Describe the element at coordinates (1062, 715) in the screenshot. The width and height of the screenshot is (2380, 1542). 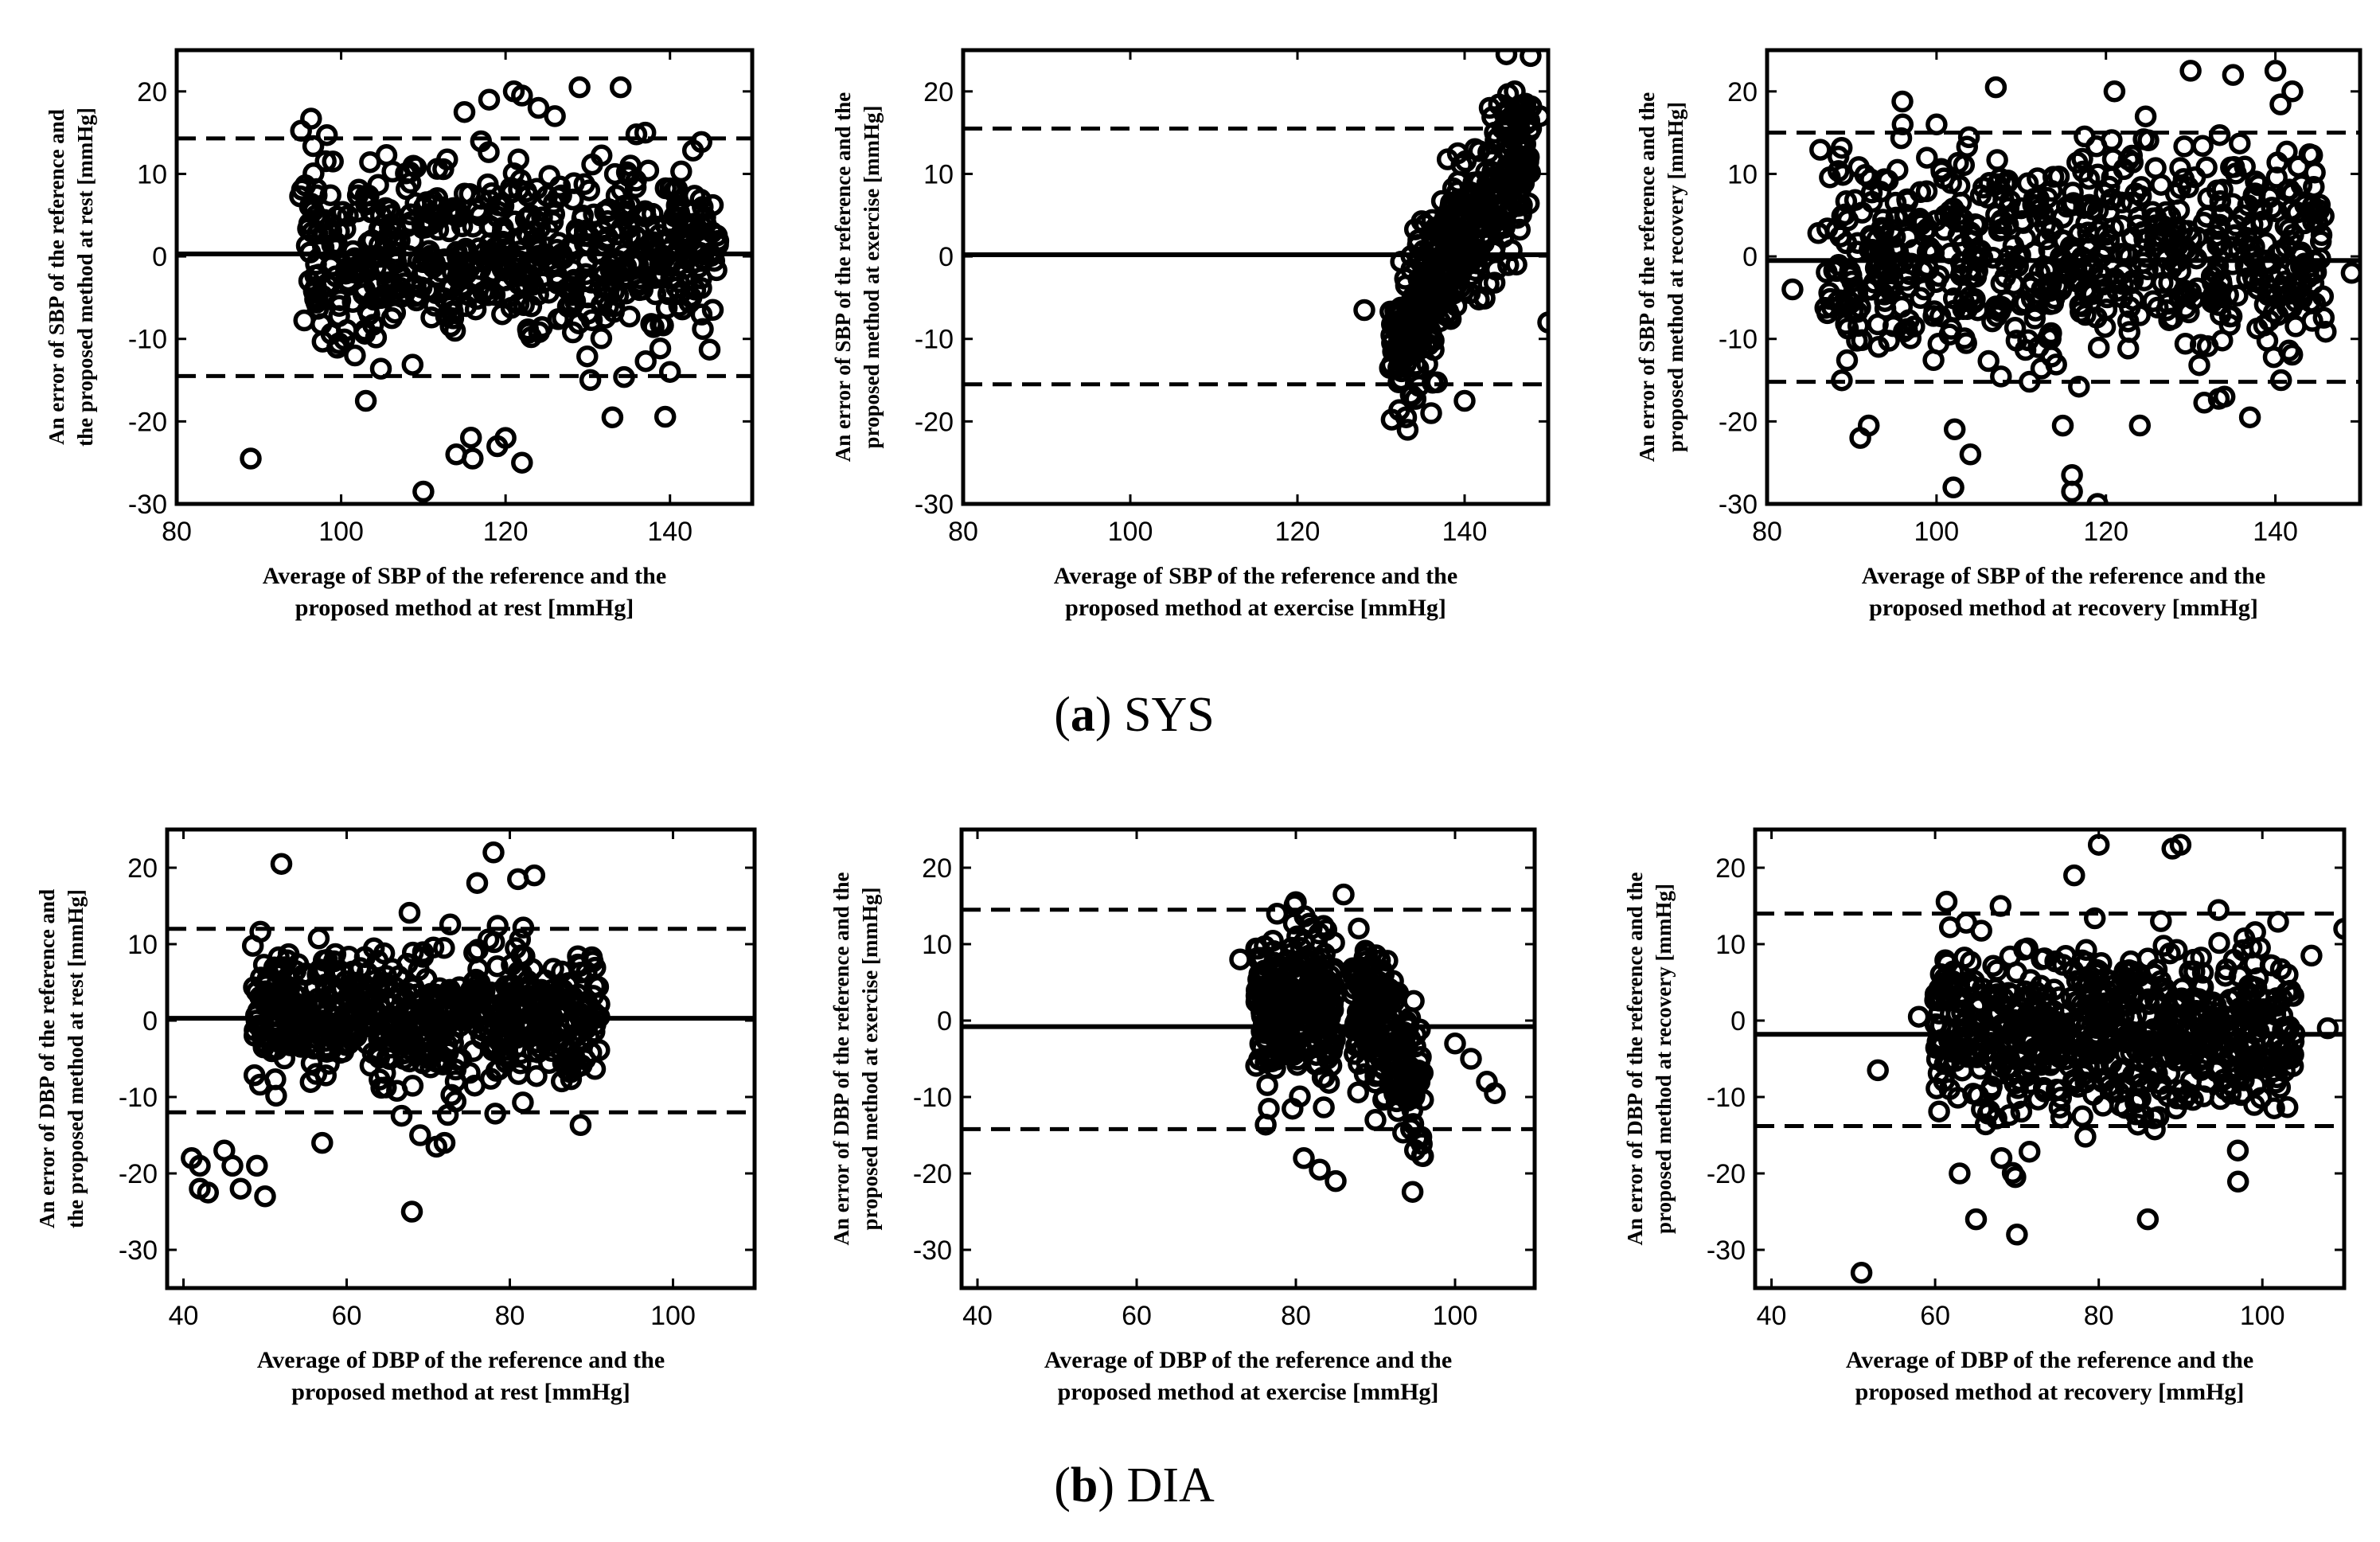
I see `caption-sys-open: (` at that location.